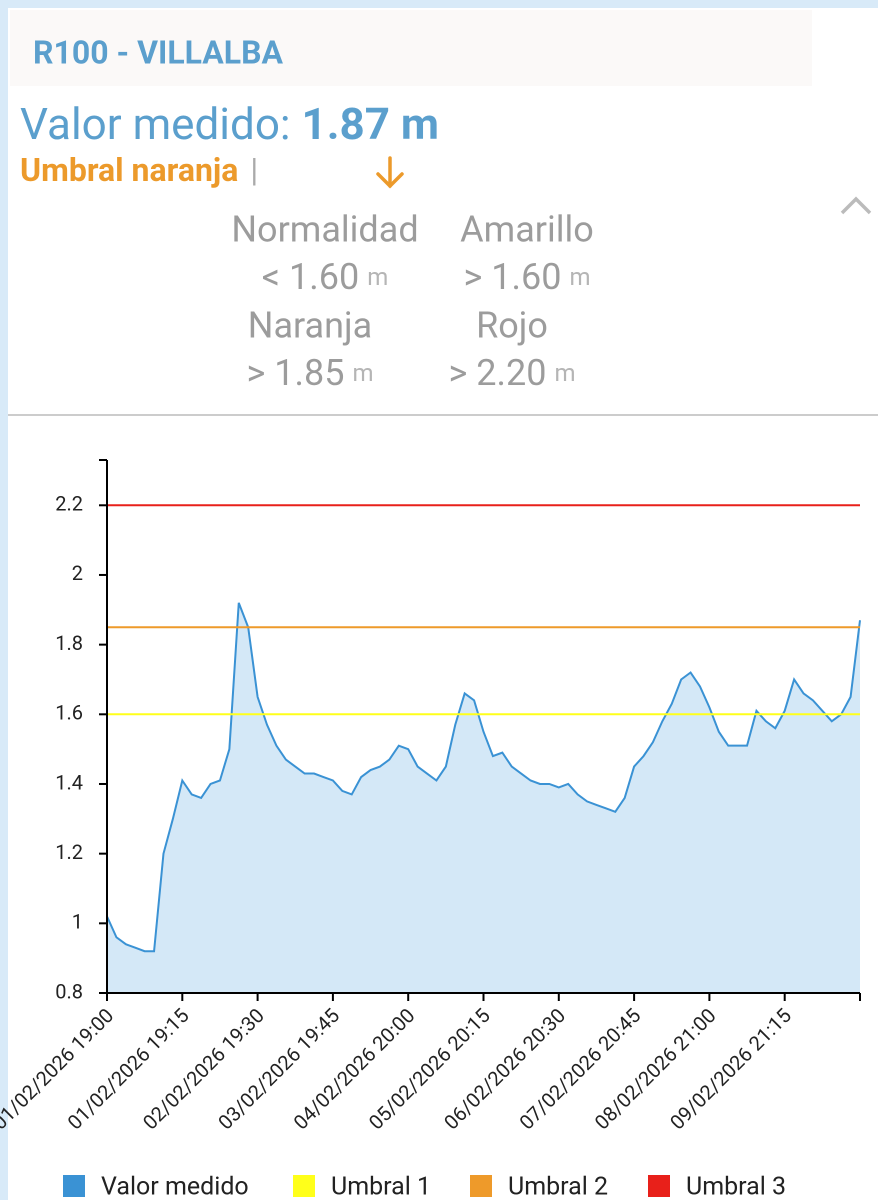  I want to click on y-tick-label: 0.8, so click(69, 991).